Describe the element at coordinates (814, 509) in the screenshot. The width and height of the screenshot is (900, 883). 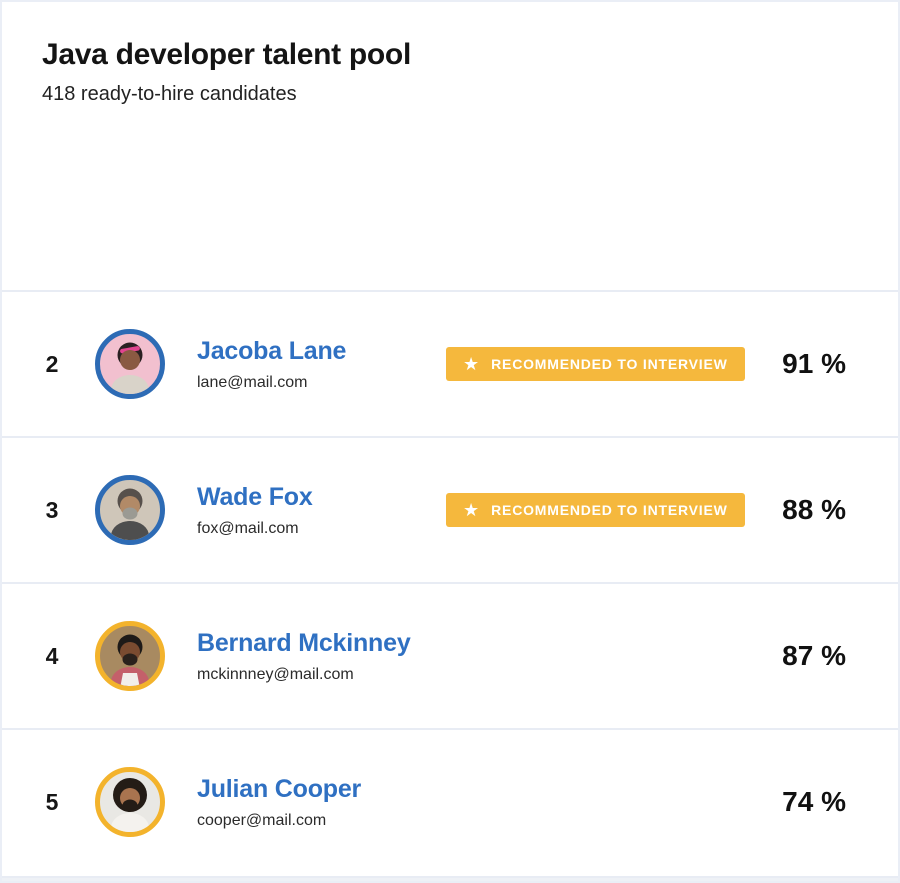
I see `match-percentage: 88 %` at that location.